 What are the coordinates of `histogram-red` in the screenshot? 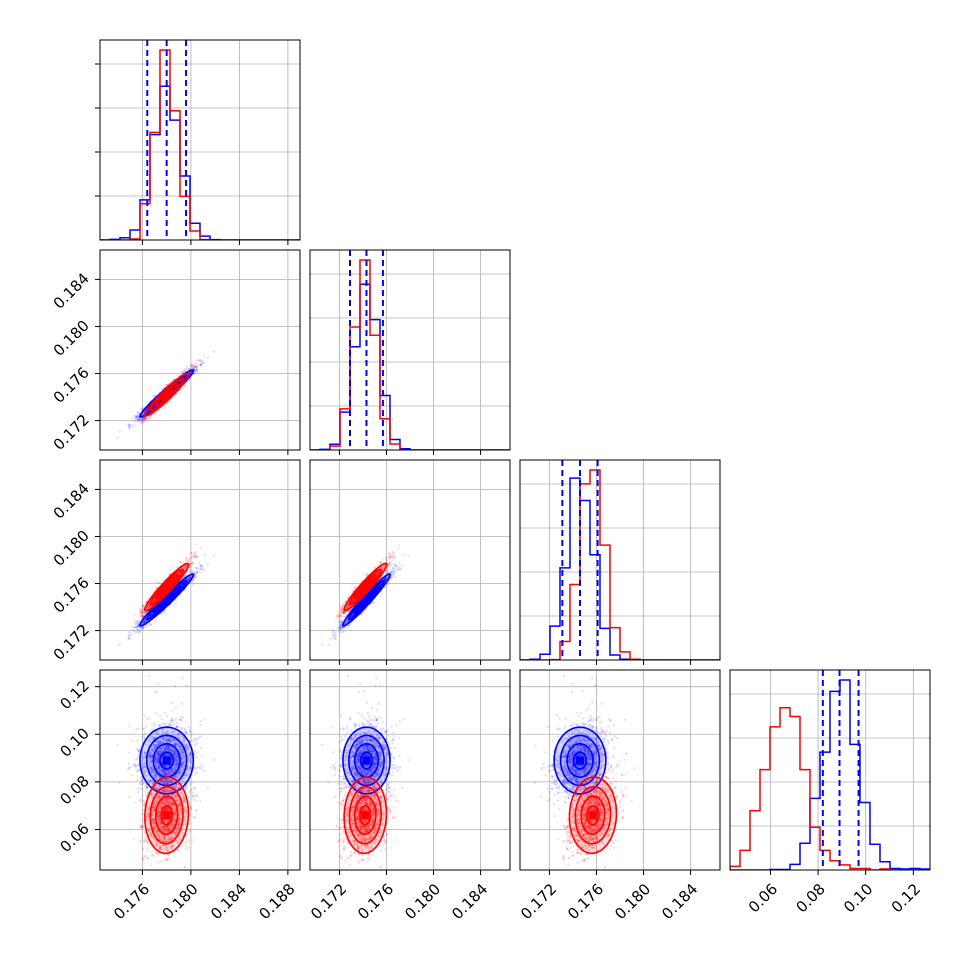 It's located at (410, 354).